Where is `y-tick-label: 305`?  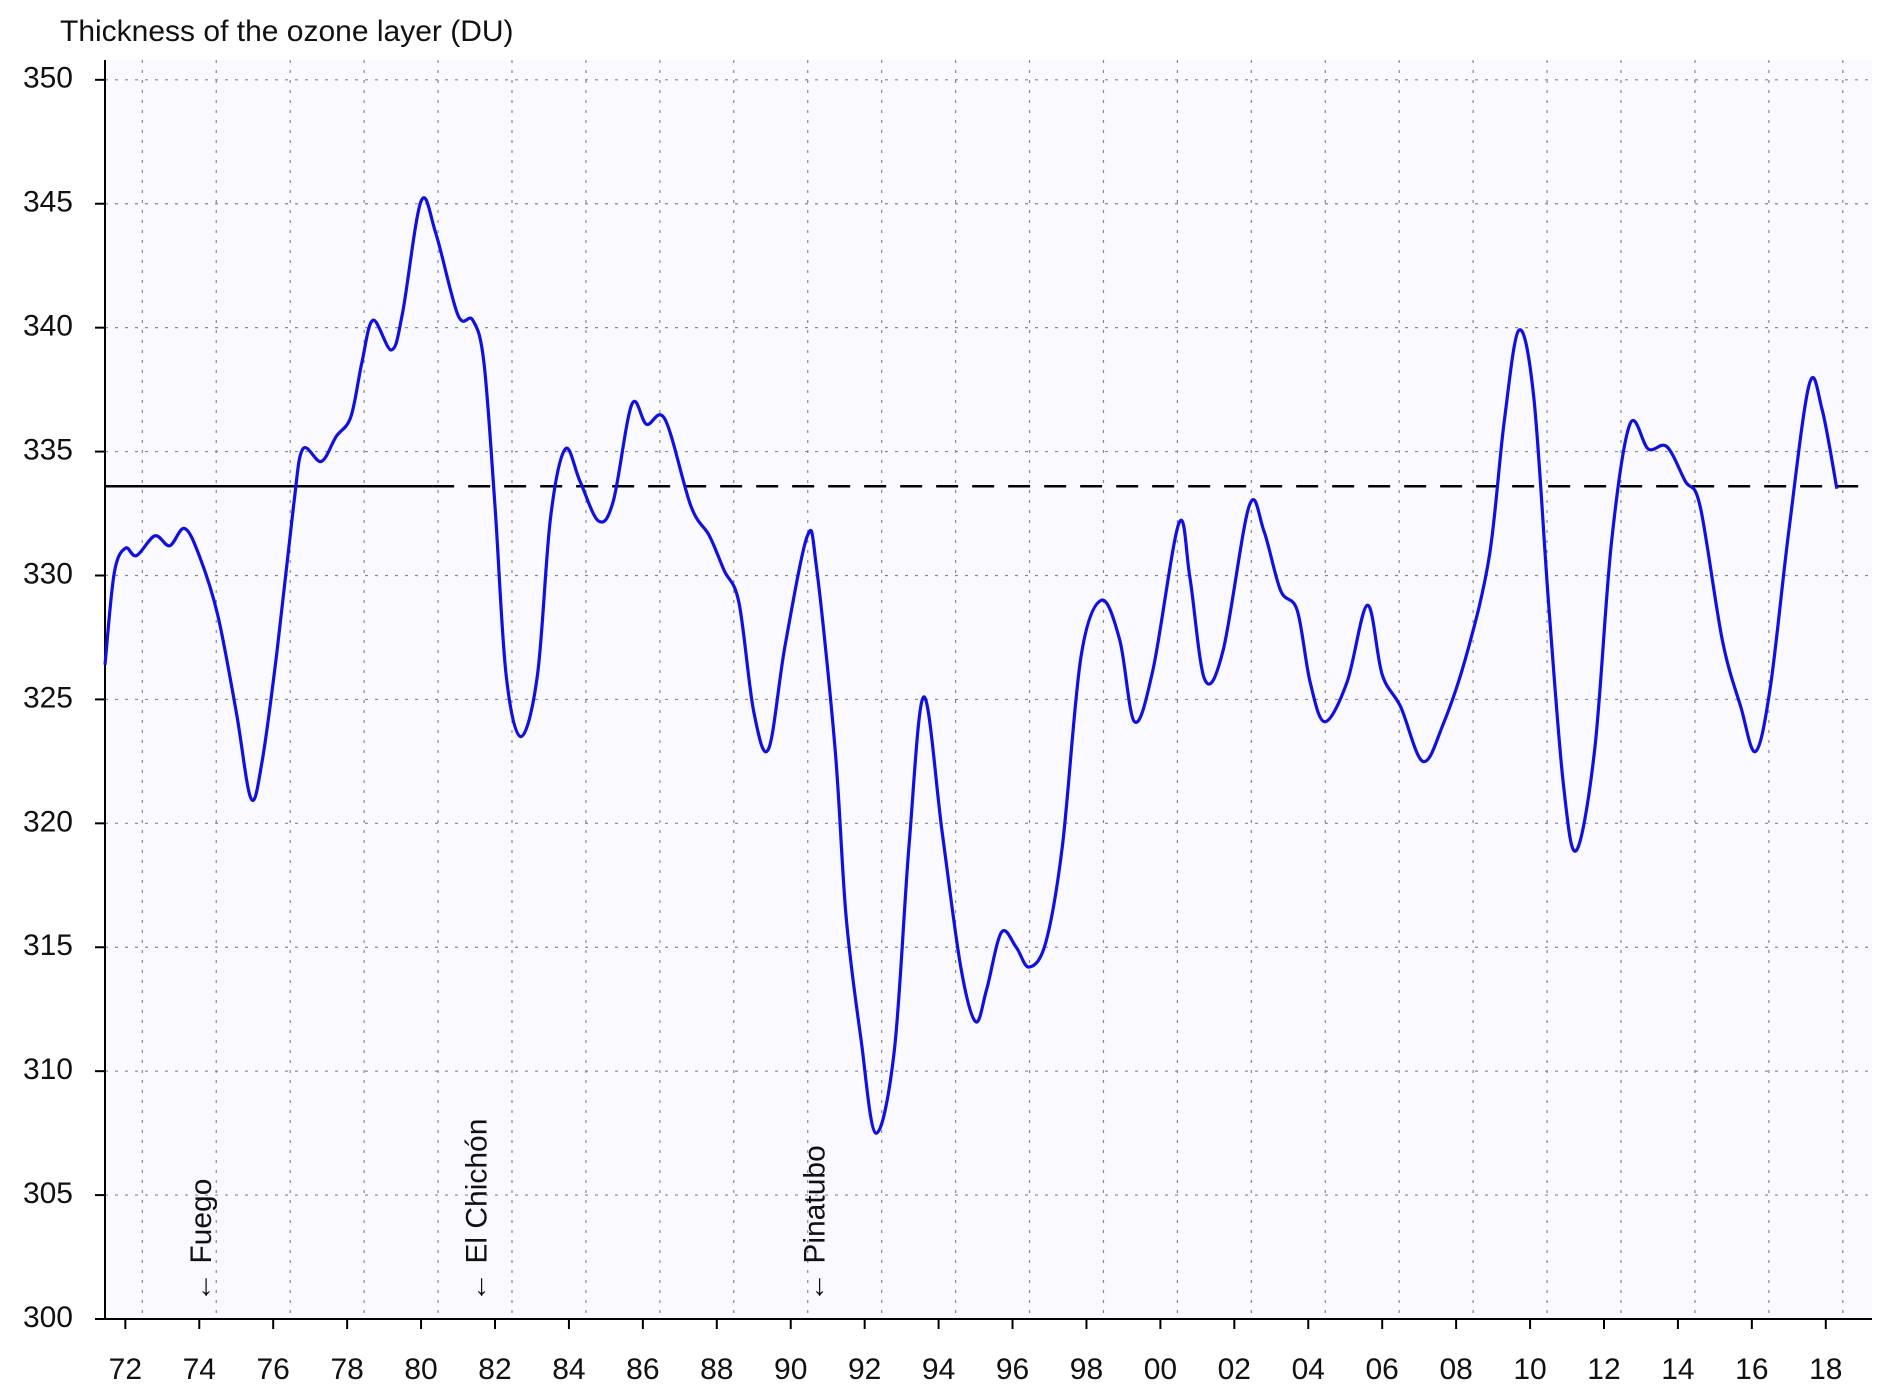 y-tick-label: 305 is located at coordinates (48, 1193).